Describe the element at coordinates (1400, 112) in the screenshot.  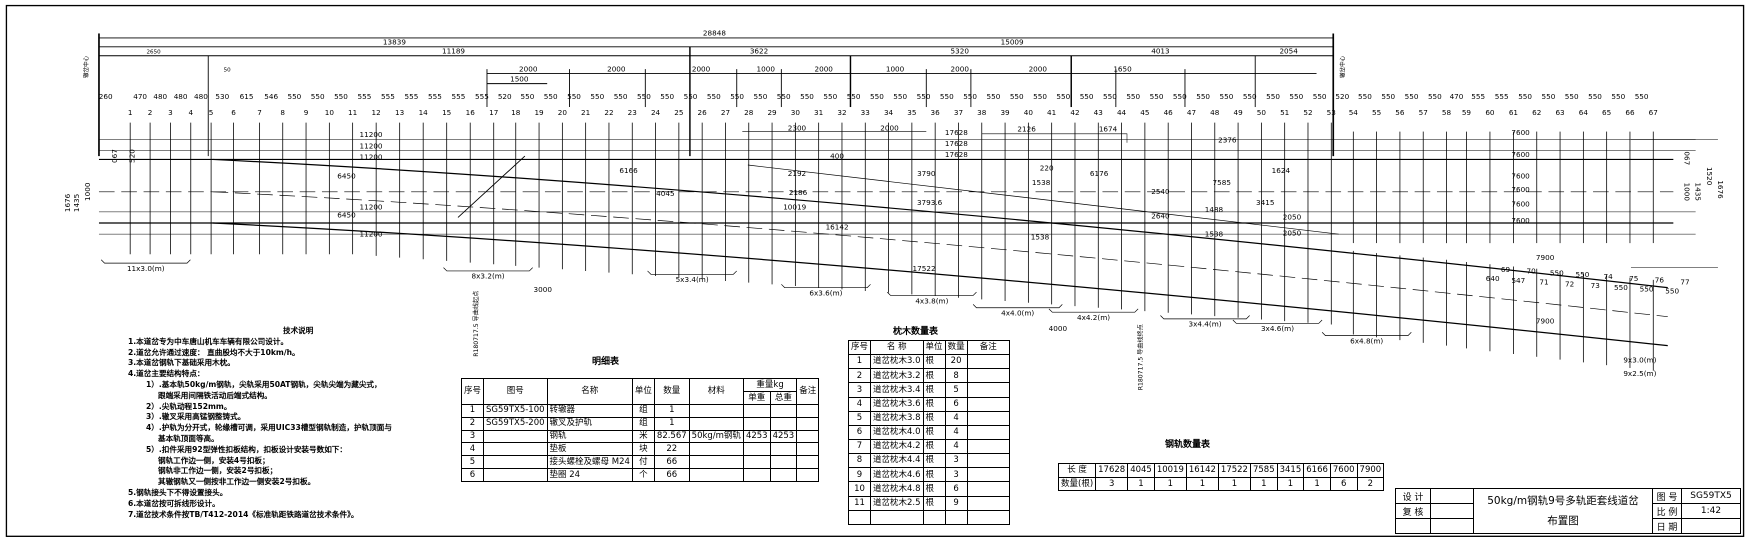
I see `sleeper-number: 56` at that location.